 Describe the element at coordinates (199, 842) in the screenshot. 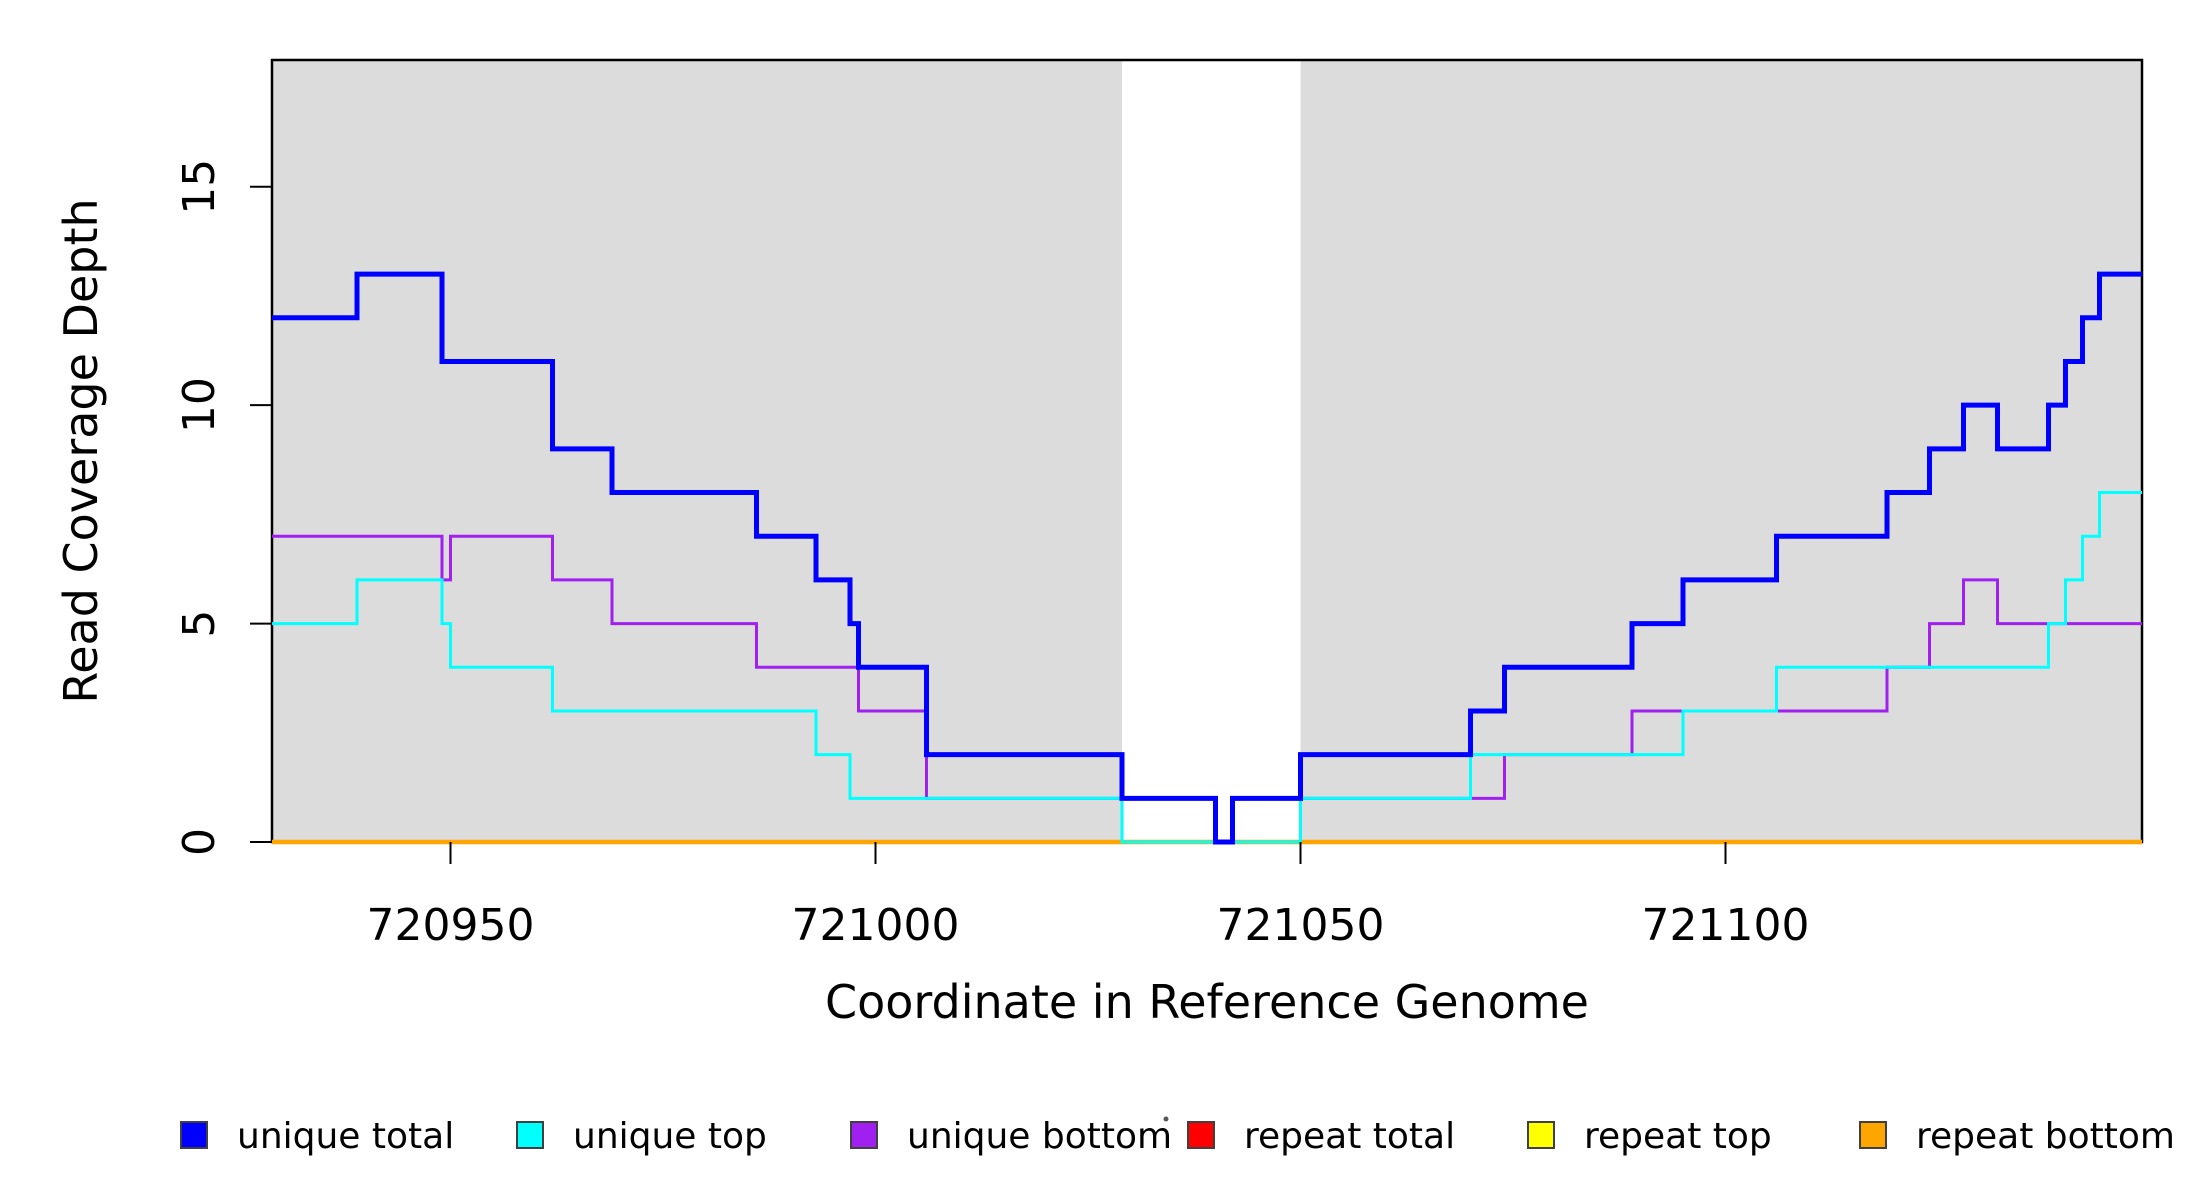

I see `y-tick-label: 0` at that location.